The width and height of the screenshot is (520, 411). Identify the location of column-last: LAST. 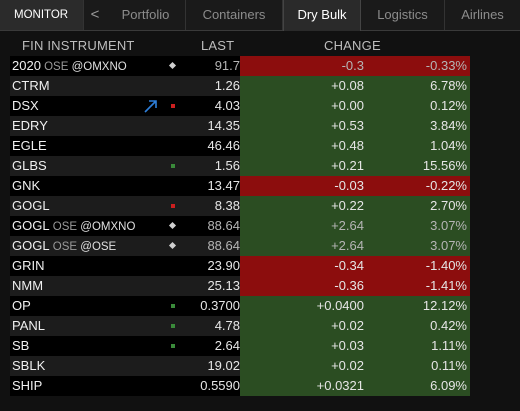
(218, 45).